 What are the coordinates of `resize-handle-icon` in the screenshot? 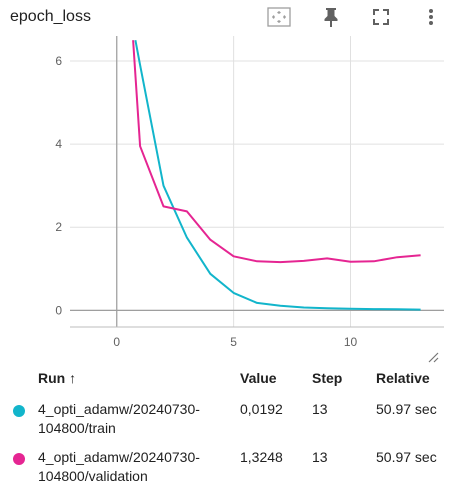 It's located at (433, 357).